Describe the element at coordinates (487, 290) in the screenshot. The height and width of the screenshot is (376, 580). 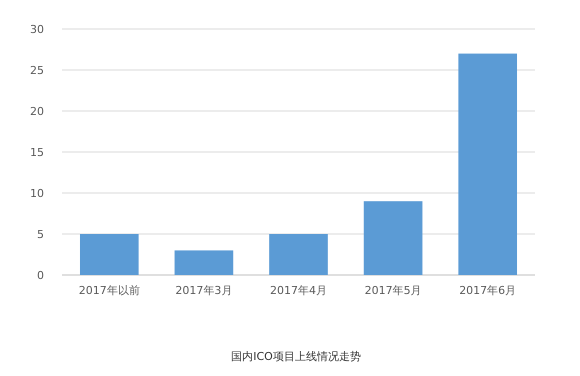
I see `x-tick-label: 2017年6月` at that location.